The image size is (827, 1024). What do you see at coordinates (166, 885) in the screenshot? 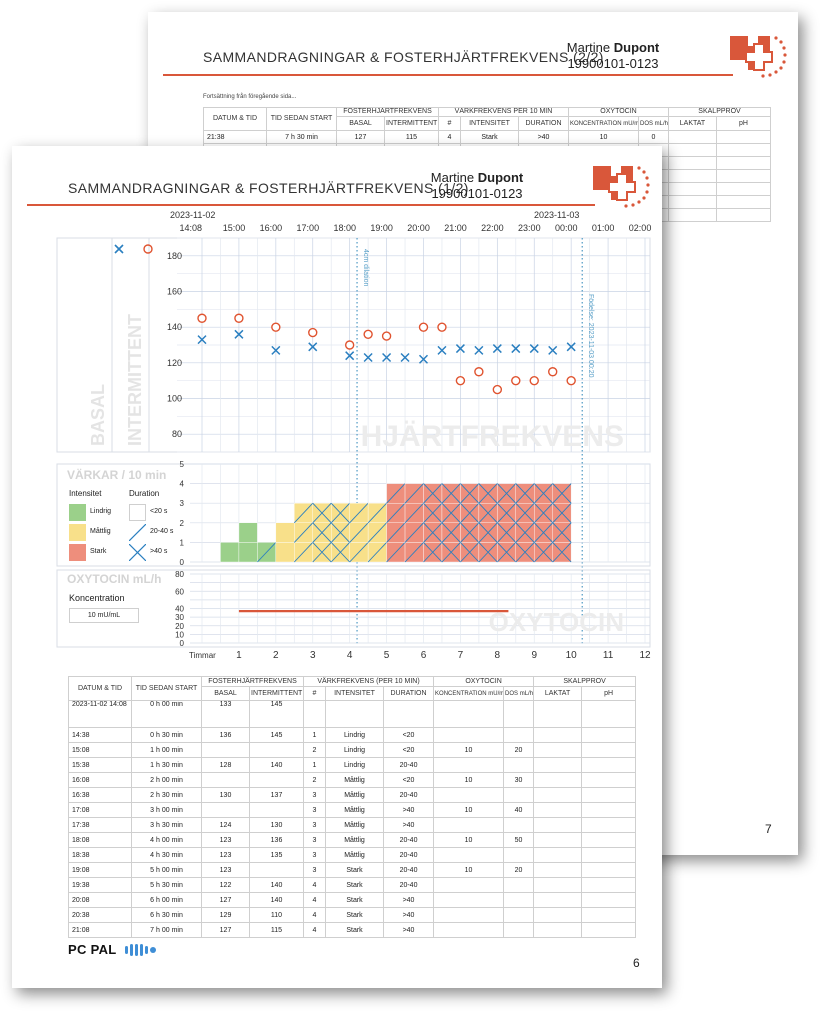
I see `cell-since: 5 h 30 min` at bounding box center [166, 885].